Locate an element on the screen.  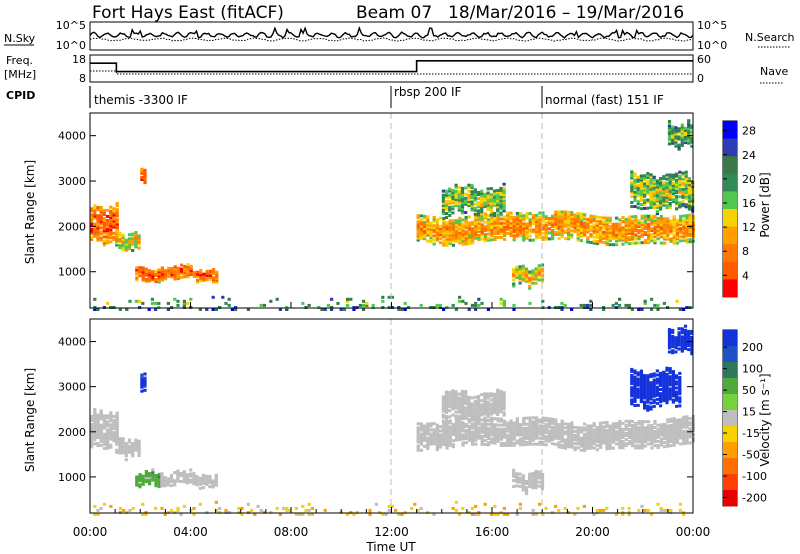
beam-label: Beam 07 is located at coordinates (394, 13).